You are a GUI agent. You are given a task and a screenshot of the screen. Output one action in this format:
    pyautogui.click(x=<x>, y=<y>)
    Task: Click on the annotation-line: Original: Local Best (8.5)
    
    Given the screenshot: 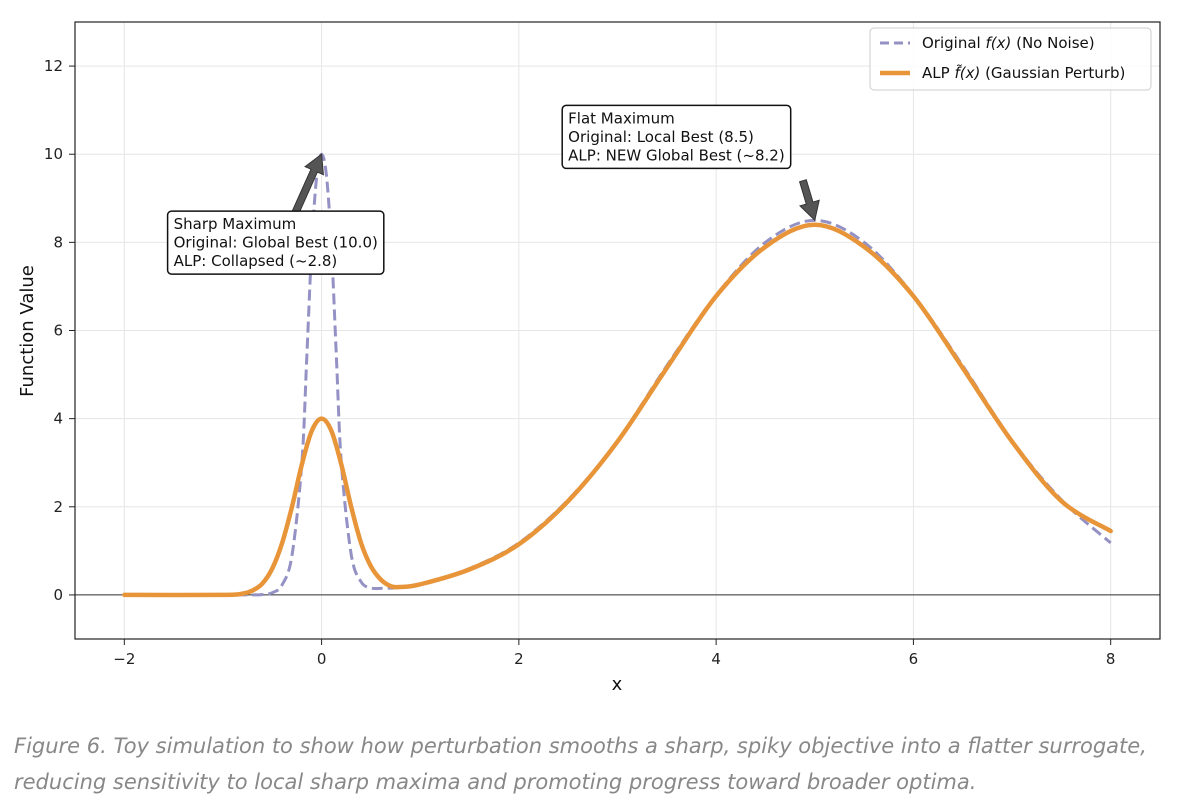 What is the action you would take?
    pyautogui.click(x=661, y=137)
    